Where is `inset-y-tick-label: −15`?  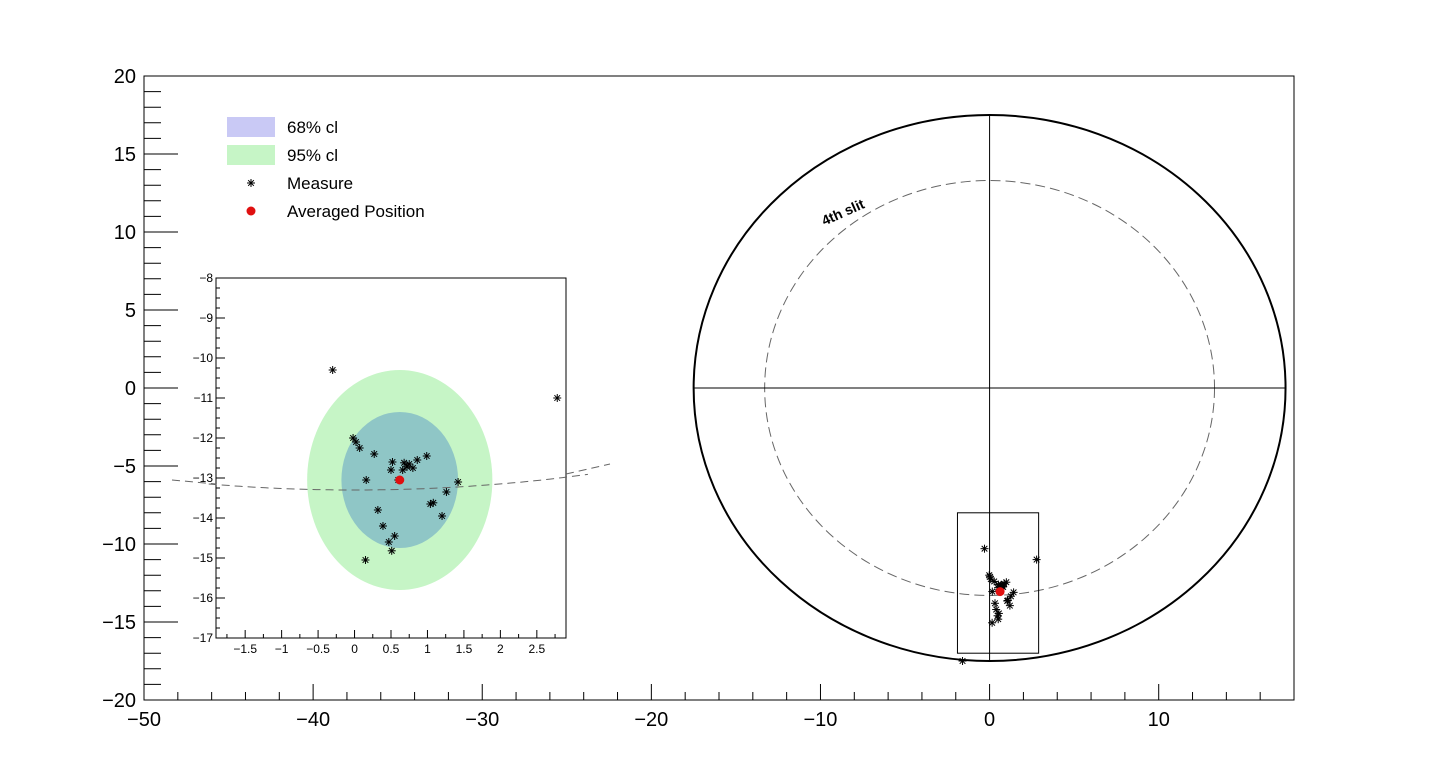 inset-y-tick-label: −15 is located at coordinates (203, 558).